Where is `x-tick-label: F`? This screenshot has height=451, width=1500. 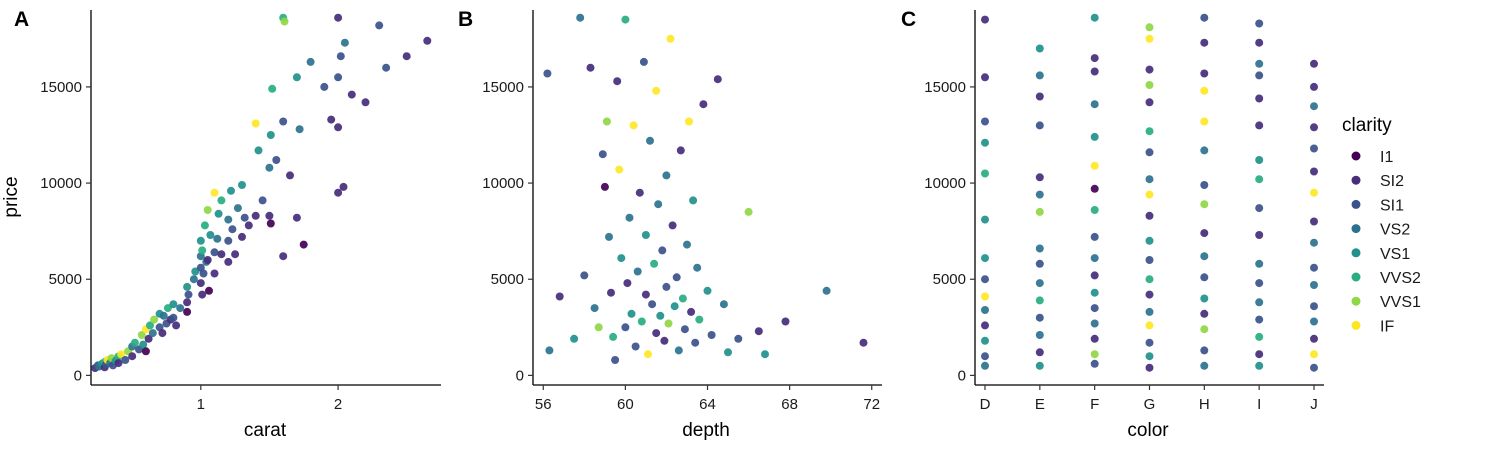
x-tick-label: F is located at coordinates (1094, 404).